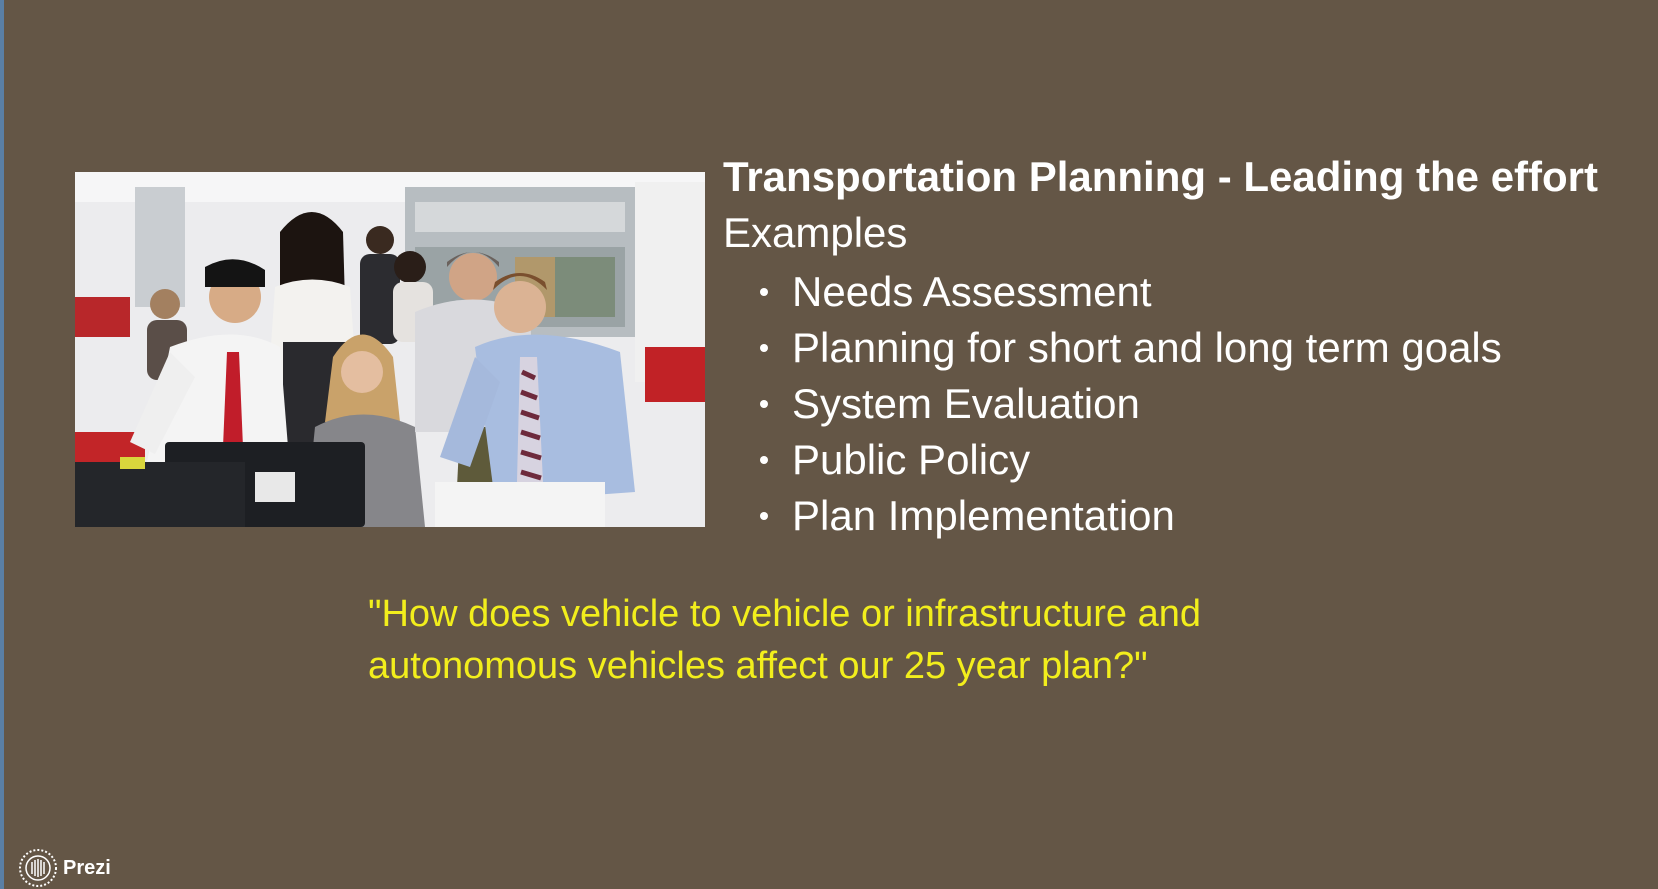  What do you see at coordinates (1131, 460) in the screenshot?
I see `list-item: Public Policy` at bounding box center [1131, 460].